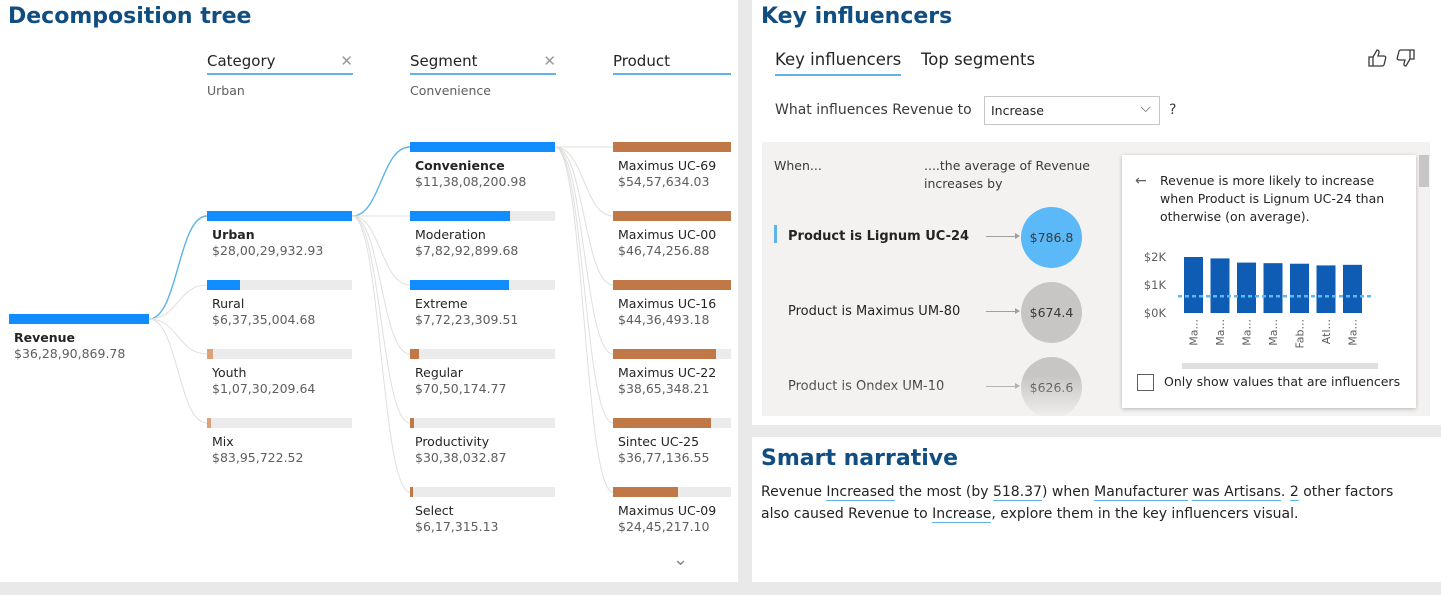  What do you see at coordinates (1280, 366) in the screenshot?
I see `chart-scrollbar` at bounding box center [1280, 366].